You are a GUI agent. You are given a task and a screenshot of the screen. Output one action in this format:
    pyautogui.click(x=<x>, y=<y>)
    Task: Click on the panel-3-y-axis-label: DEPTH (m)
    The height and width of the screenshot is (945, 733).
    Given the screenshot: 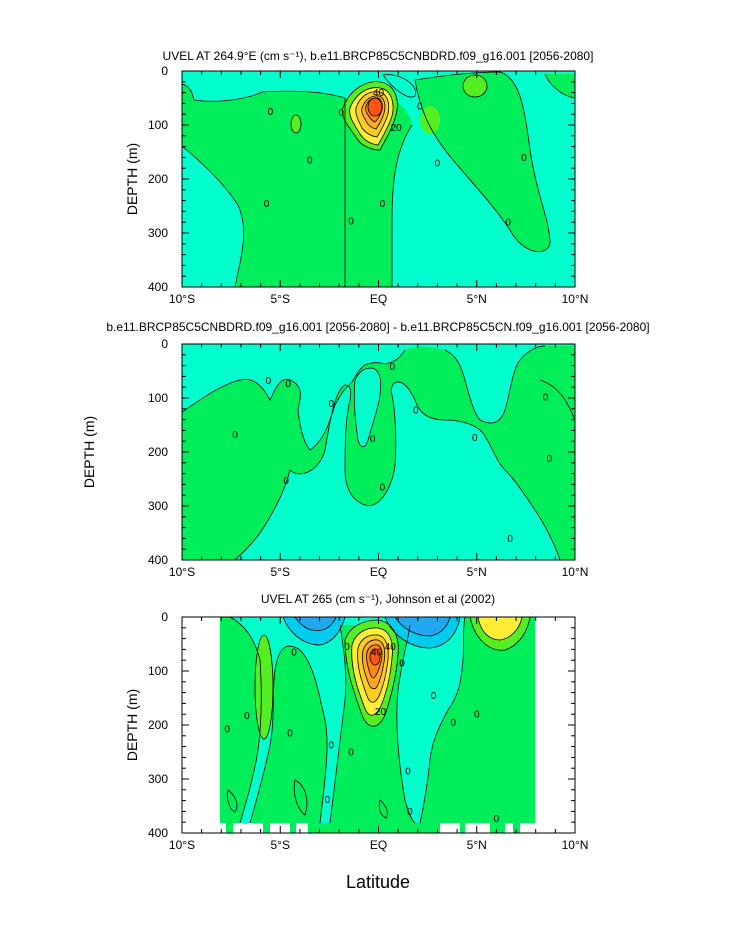 What is the action you would take?
    pyautogui.click(x=132, y=725)
    